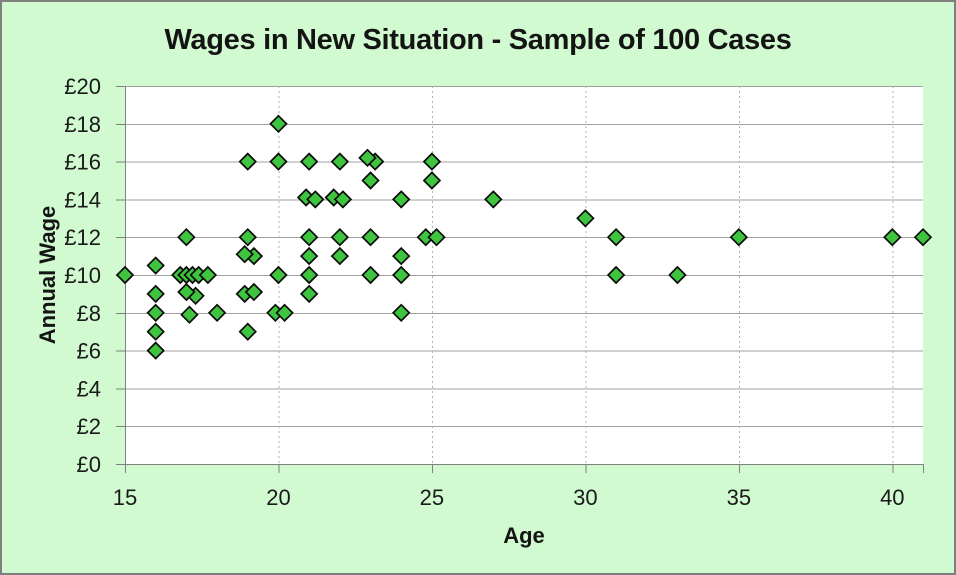 Image resolution: width=956 pixels, height=575 pixels. What do you see at coordinates (82, 86) in the screenshot?
I see `y-tick-label: £20` at bounding box center [82, 86].